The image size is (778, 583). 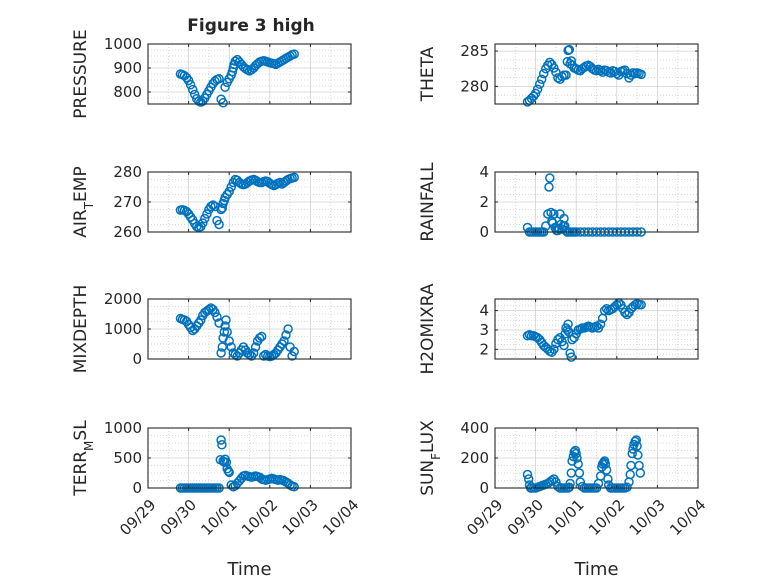 I want to click on y-tick-label: 270, so click(x=127, y=202).